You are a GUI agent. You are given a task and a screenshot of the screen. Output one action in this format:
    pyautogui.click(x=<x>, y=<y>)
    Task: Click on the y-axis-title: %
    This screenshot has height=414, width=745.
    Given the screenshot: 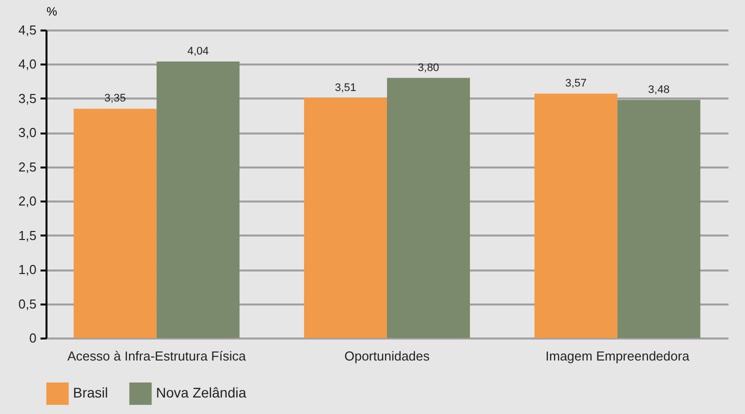 What is the action you would take?
    pyautogui.click(x=52, y=11)
    